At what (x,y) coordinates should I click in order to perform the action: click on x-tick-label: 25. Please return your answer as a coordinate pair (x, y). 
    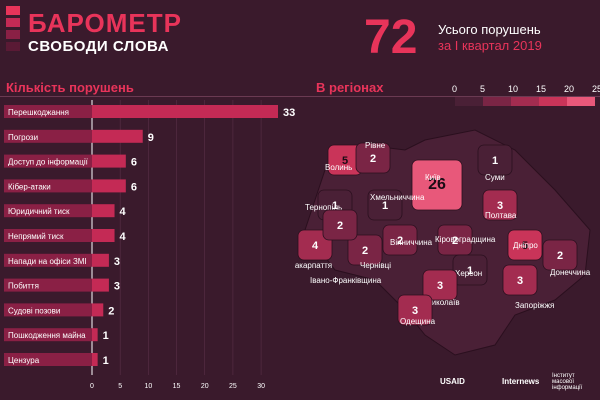
    Looking at the image, I should click on (233, 386).